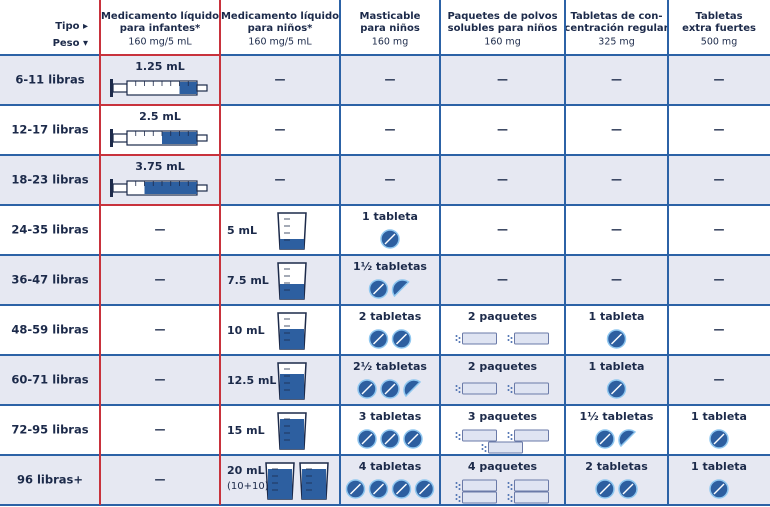 The height and width of the screenshot is (507, 770). I want to click on dose: 10 mL, so click(246, 330).